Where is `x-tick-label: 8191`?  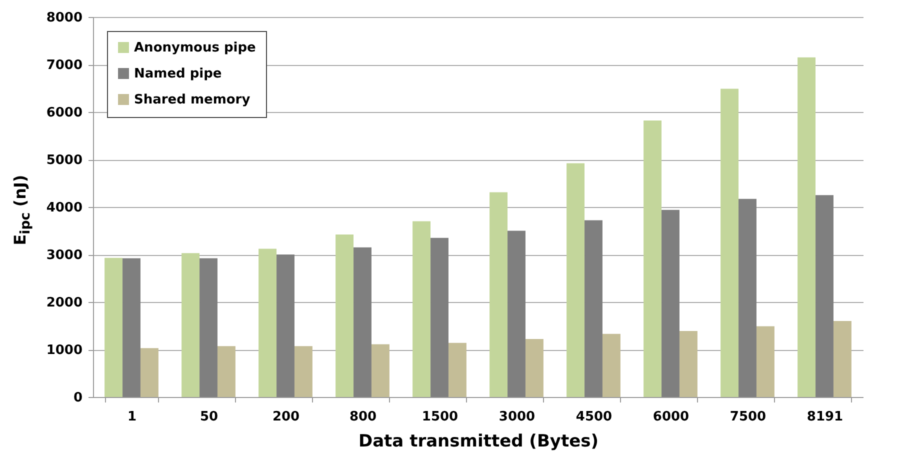
x-tick-label: 8191 is located at coordinates (825, 417).